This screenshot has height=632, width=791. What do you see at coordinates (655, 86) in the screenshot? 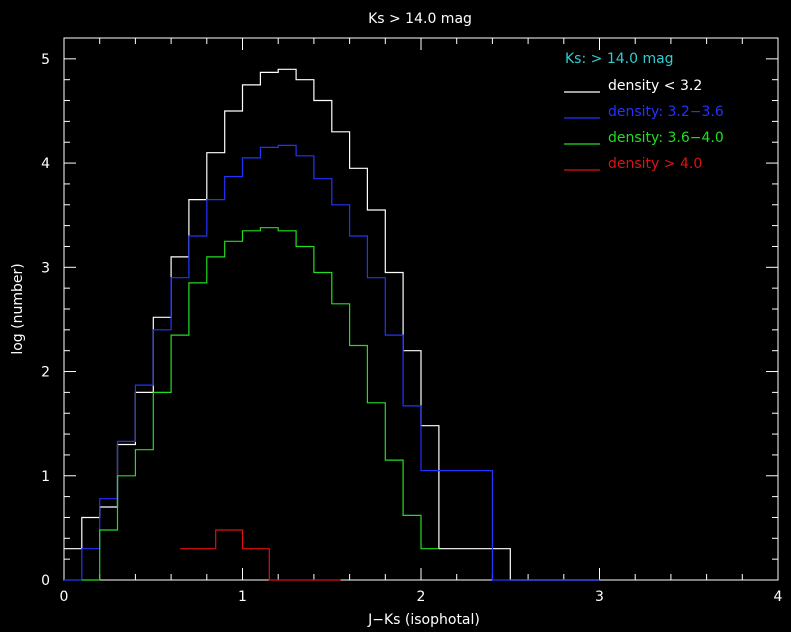
I see `legend-label-1: density < 3.2` at bounding box center [655, 86].